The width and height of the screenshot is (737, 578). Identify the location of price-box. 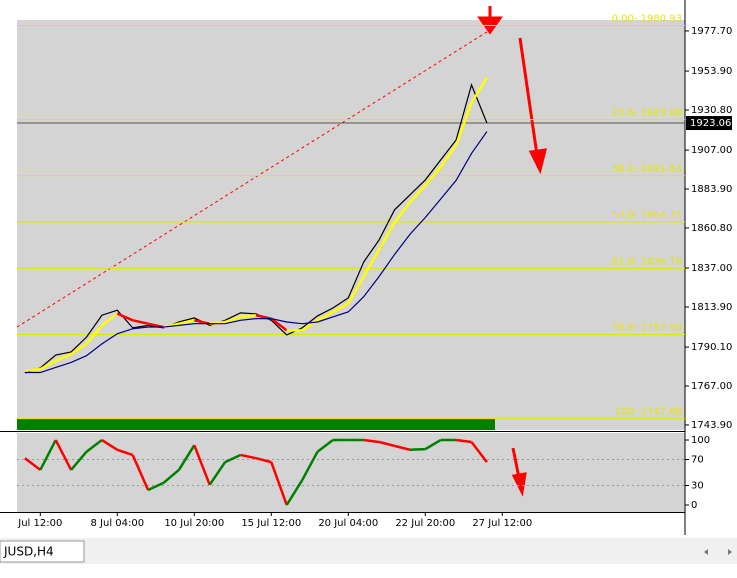
(709, 123).